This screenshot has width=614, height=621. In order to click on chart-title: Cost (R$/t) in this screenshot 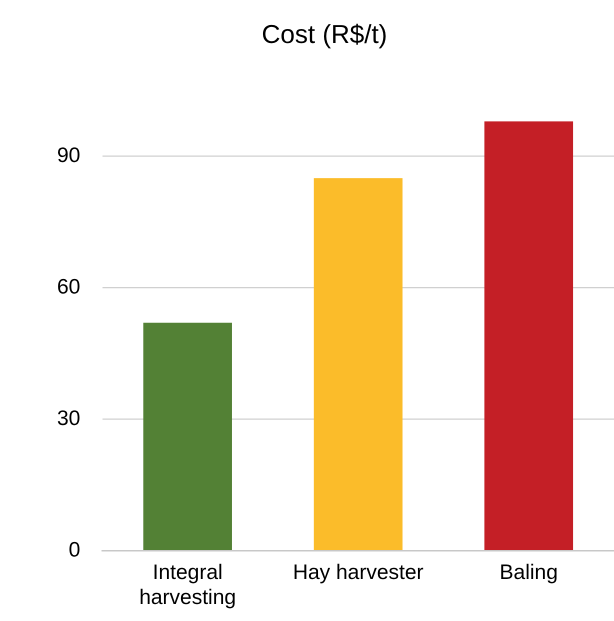, I will do `click(325, 33)`.